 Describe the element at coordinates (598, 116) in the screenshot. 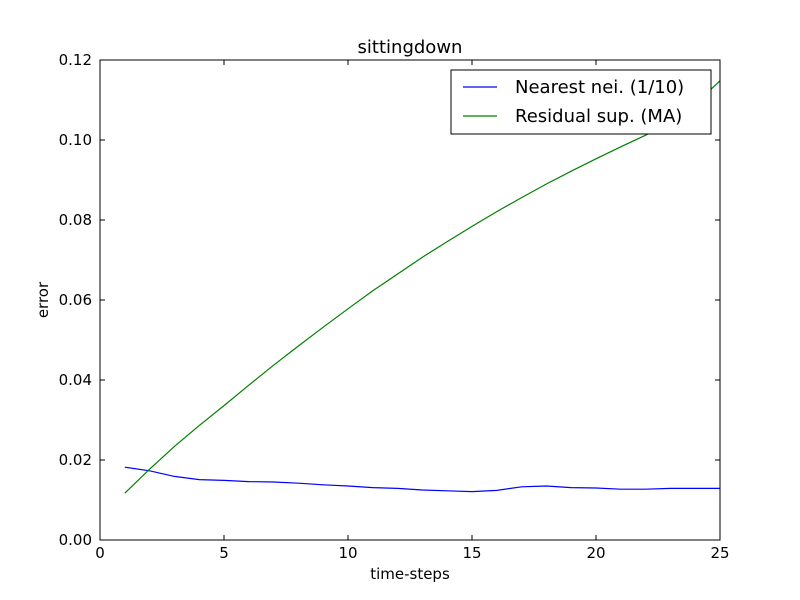

I see `legend-label-residual: Residual sup. (MA)` at that location.